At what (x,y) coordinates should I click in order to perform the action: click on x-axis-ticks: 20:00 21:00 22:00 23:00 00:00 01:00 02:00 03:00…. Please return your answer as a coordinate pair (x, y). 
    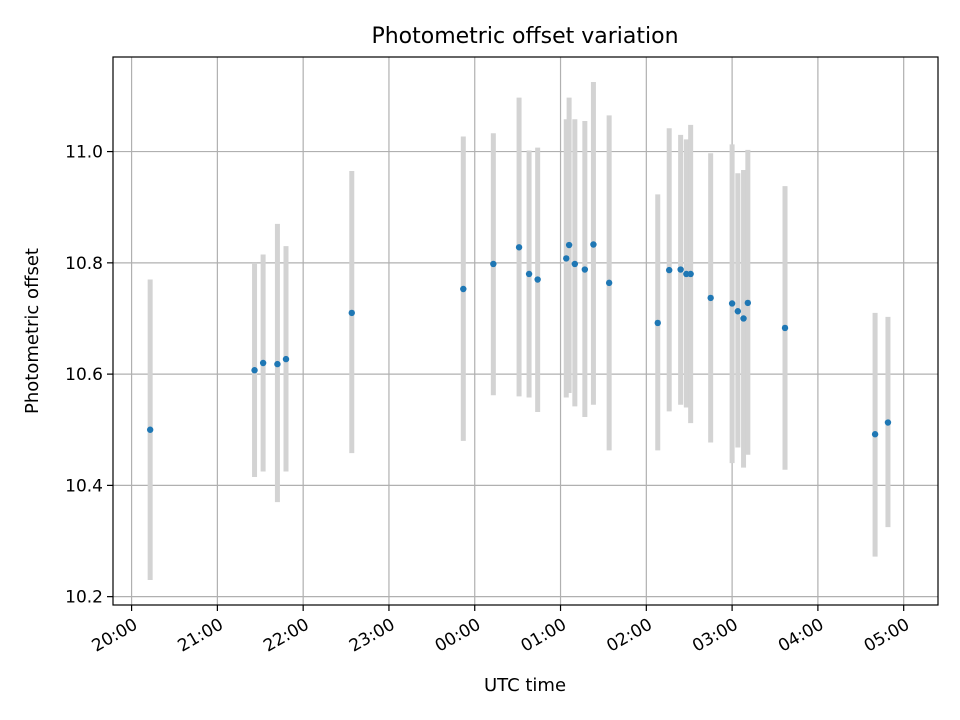
    Looking at the image, I should click on (501, 631).